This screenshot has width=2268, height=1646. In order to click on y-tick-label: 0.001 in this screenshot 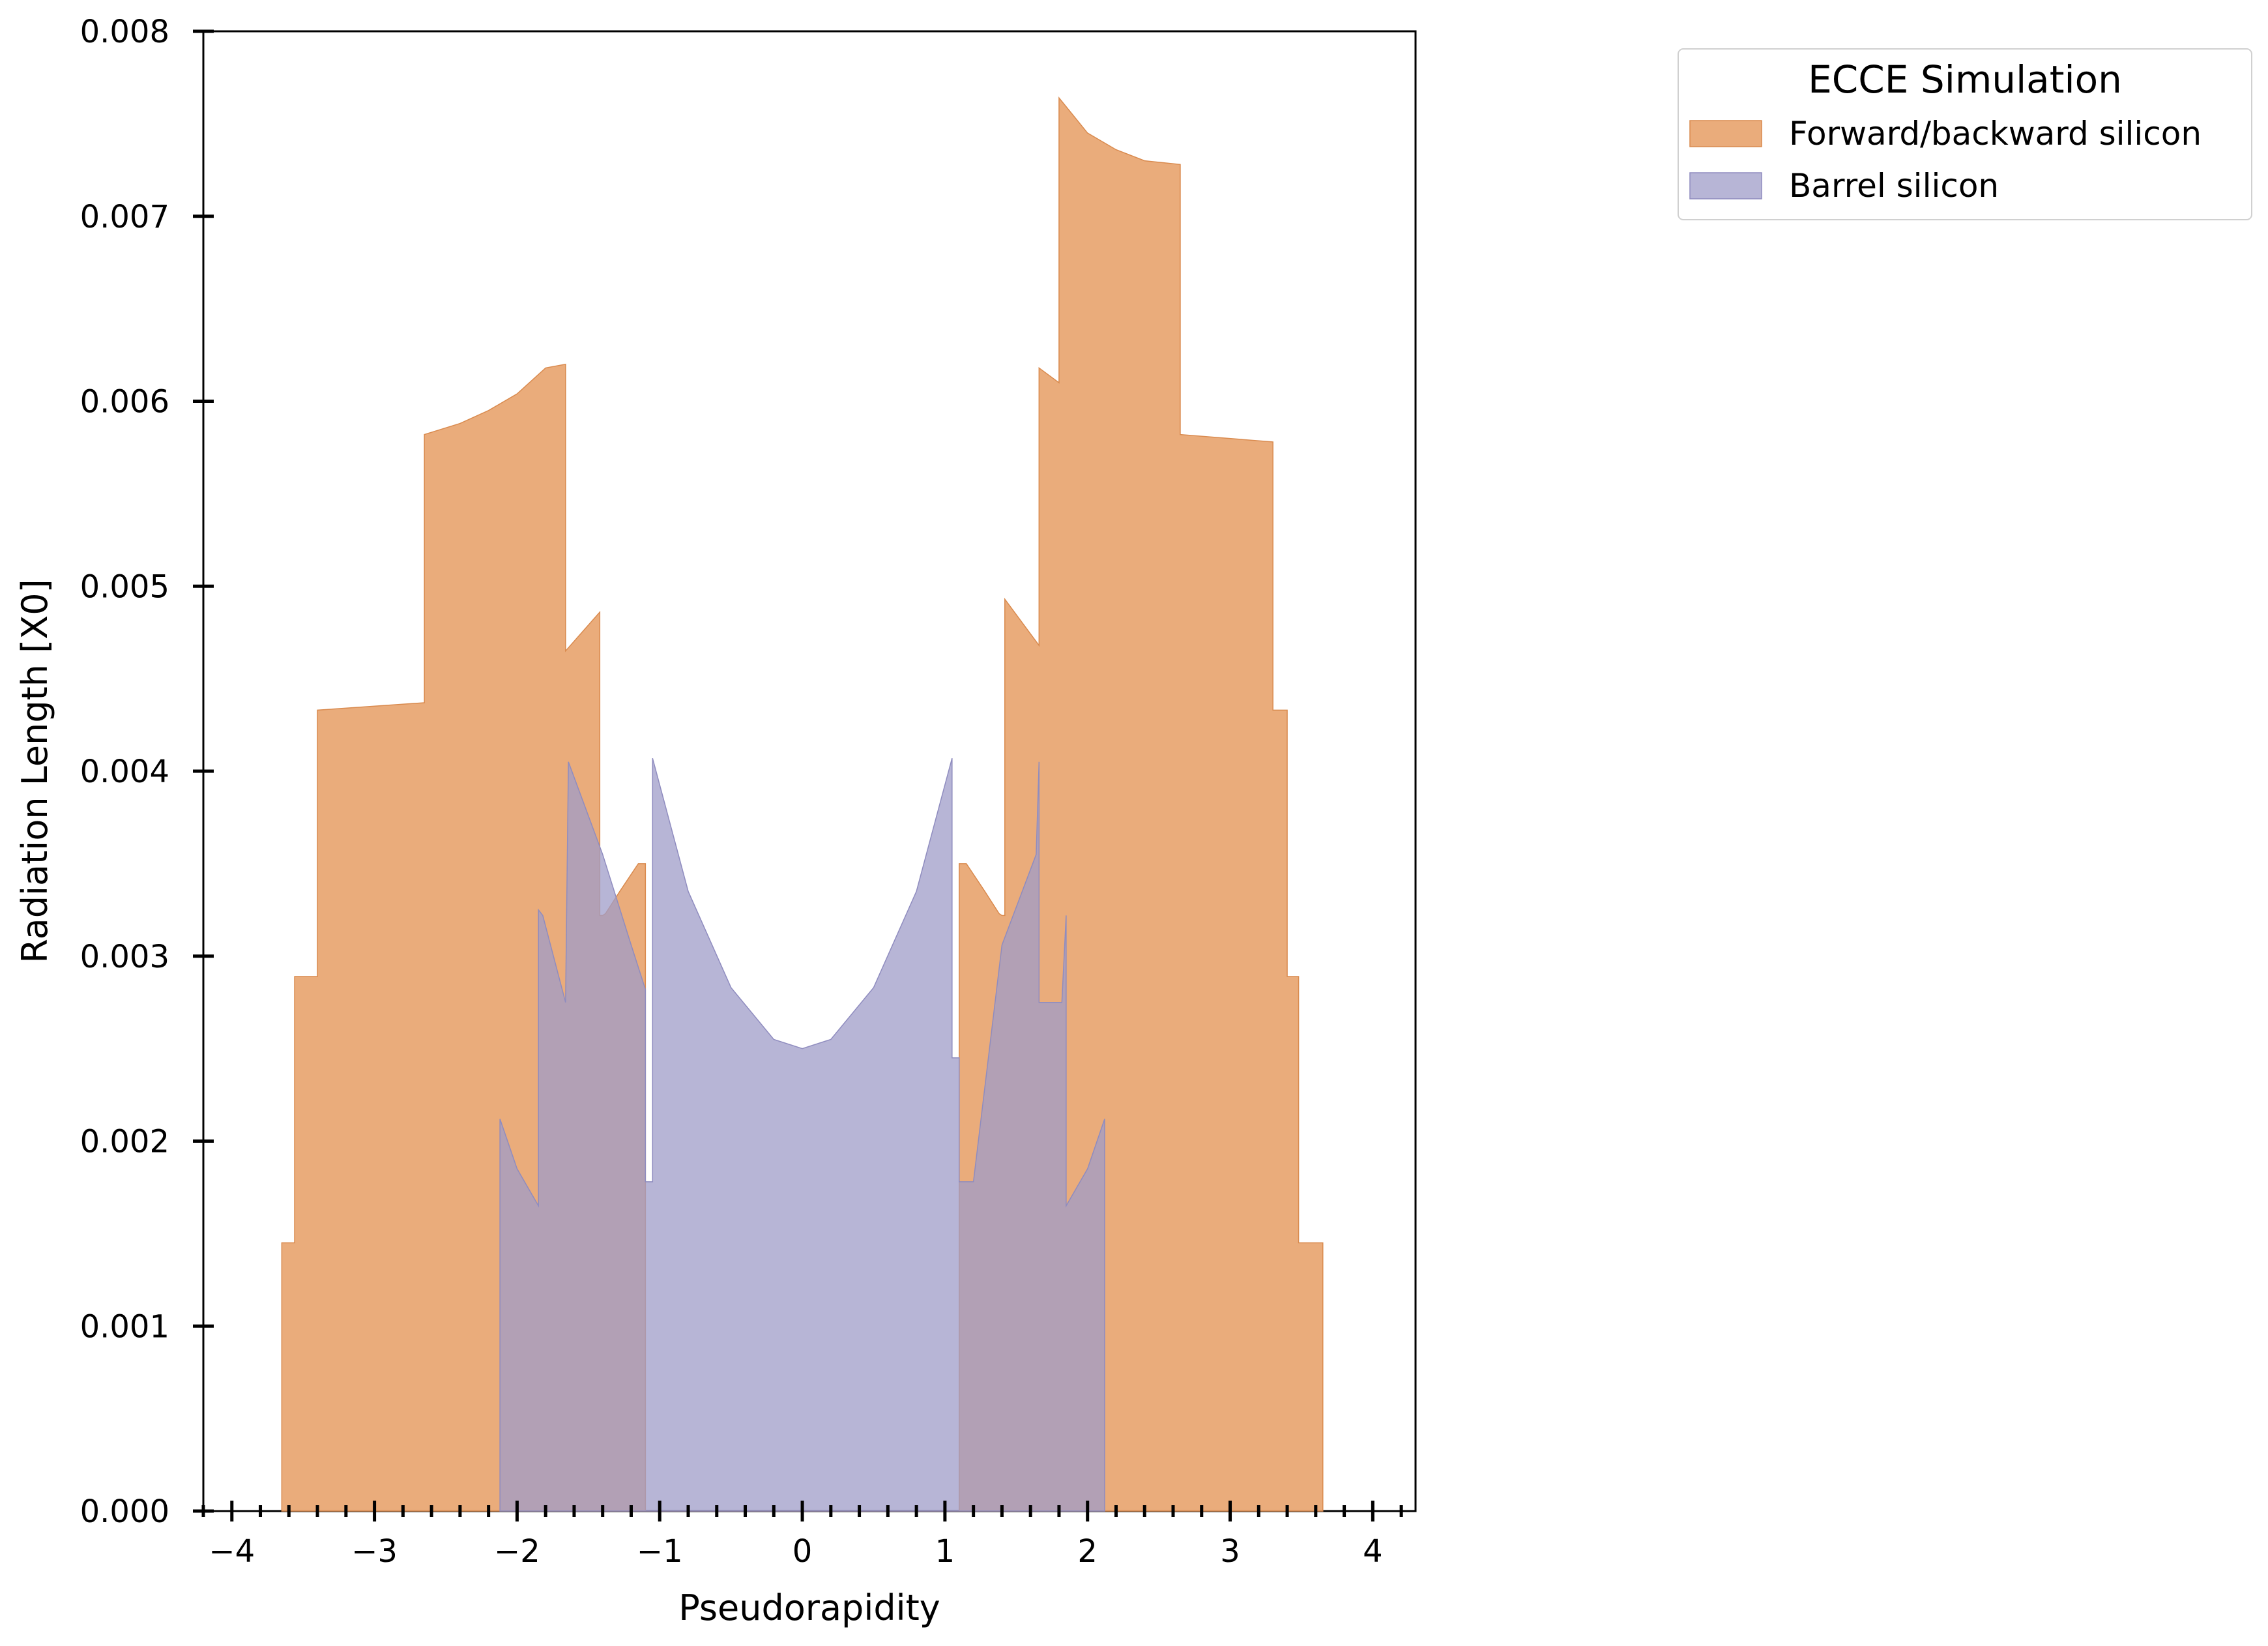, I will do `click(124, 1326)`.